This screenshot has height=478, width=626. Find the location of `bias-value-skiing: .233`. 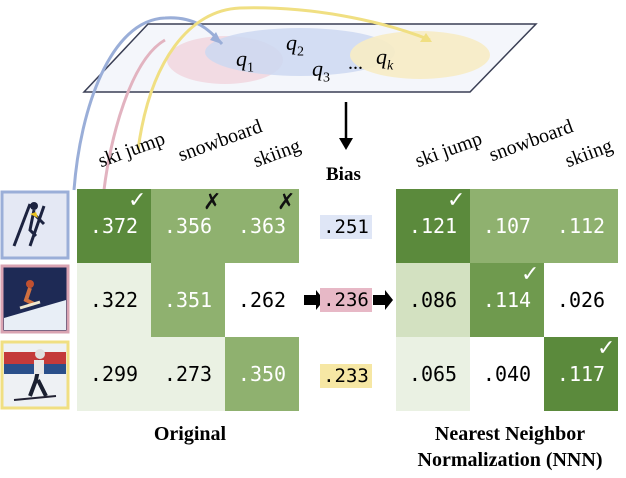

bias-value-skiing: .233 is located at coordinates (346, 376).